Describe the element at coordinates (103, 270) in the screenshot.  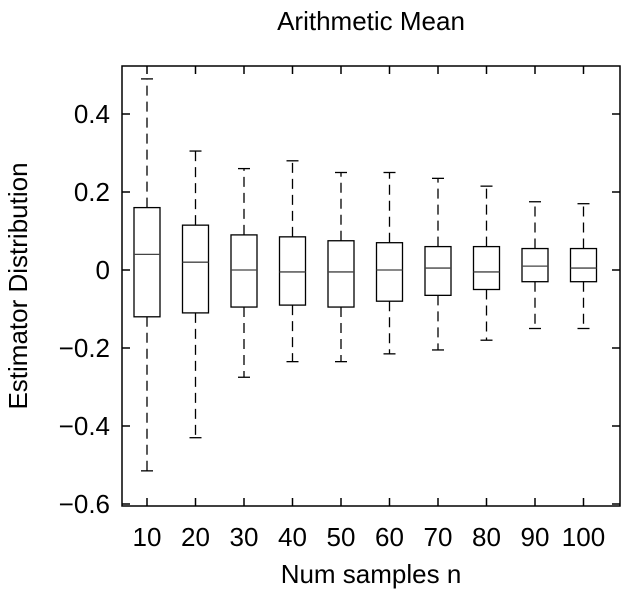
I see `y-tick-label: 0` at that location.